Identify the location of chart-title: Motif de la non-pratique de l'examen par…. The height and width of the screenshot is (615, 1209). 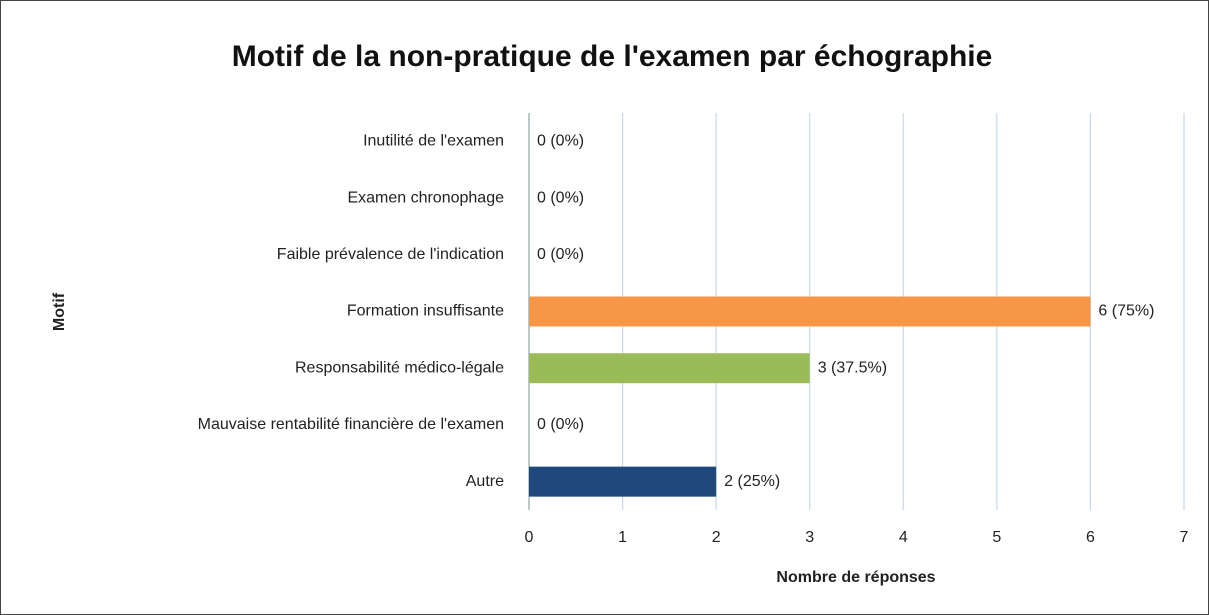
(612, 56).